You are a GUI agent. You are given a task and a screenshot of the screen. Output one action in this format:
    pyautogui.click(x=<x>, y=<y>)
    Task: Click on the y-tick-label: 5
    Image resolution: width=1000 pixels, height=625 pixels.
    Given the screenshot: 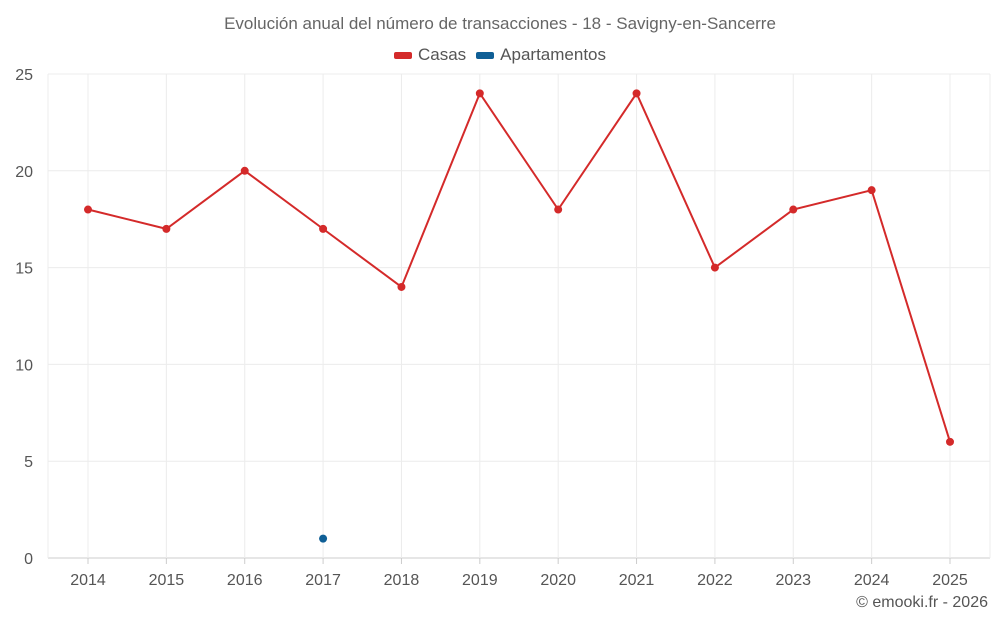 What is the action you would take?
    pyautogui.click(x=28, y=462)
    